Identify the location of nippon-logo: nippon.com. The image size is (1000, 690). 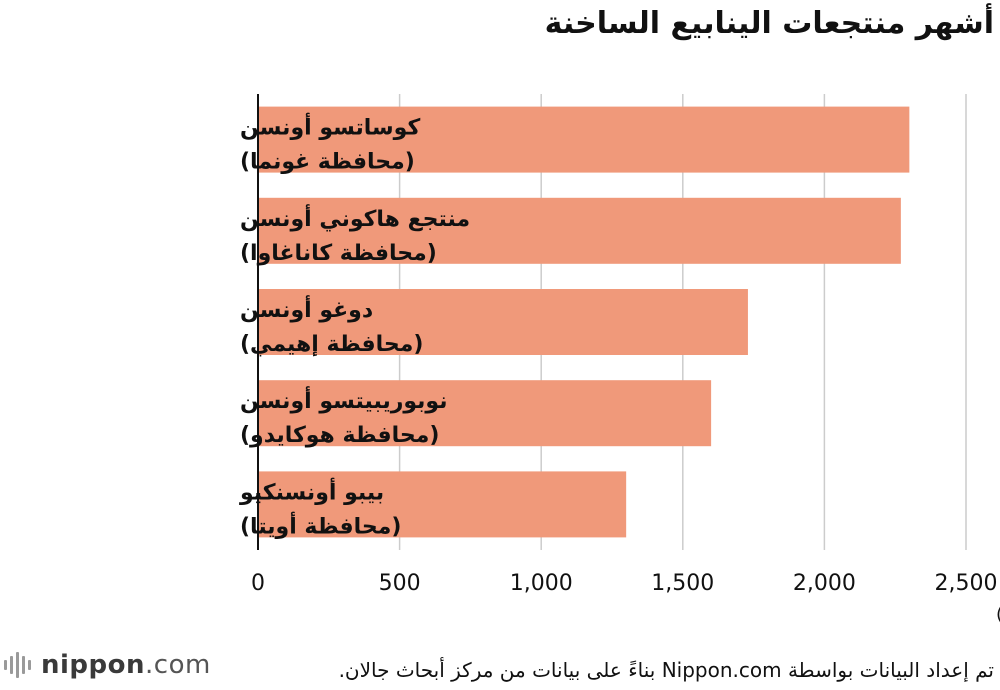
(107, 665).